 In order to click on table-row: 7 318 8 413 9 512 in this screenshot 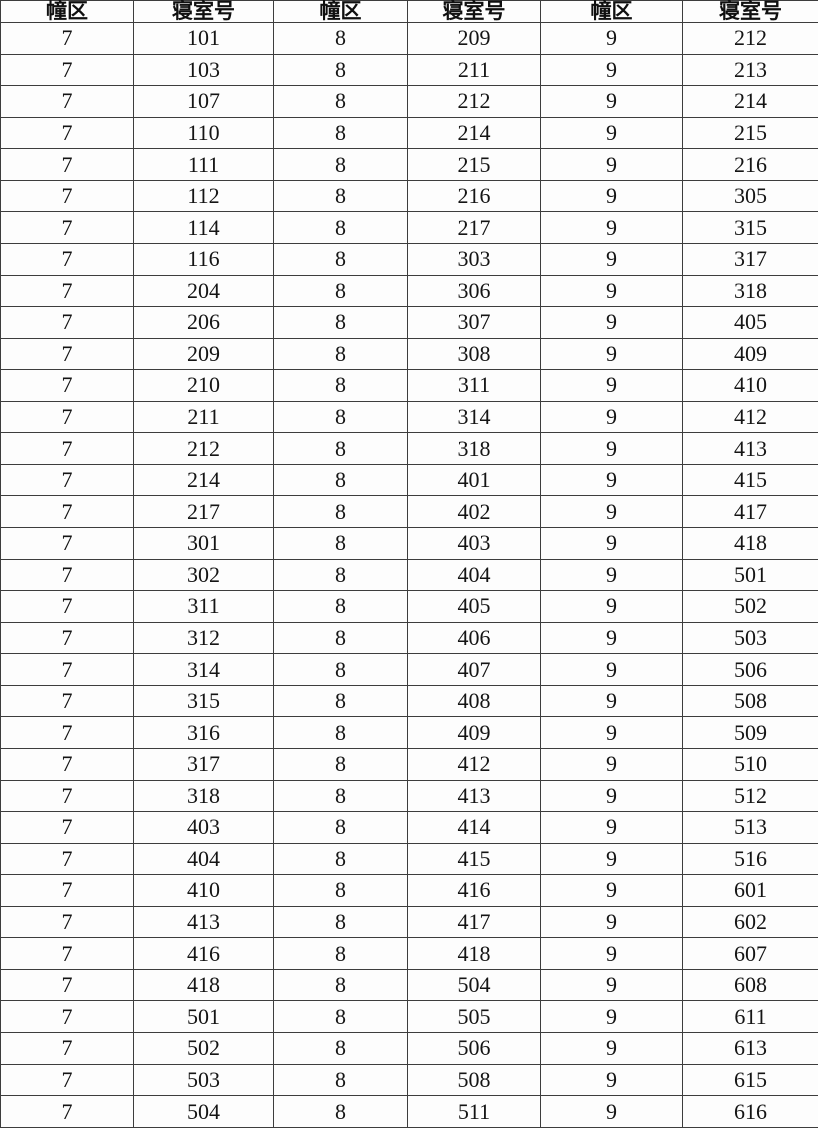, I will do `click(409, 796)`.